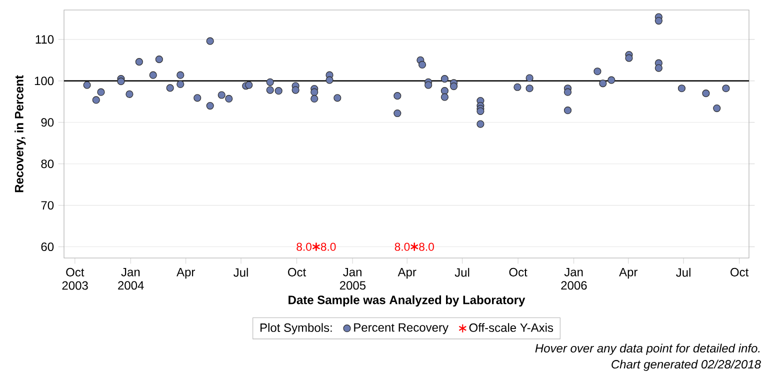 The image size is (768, 384). Describe the element at coordinates (47, 122) in the screenshot. I see `y-tick-label: 90` at that location.